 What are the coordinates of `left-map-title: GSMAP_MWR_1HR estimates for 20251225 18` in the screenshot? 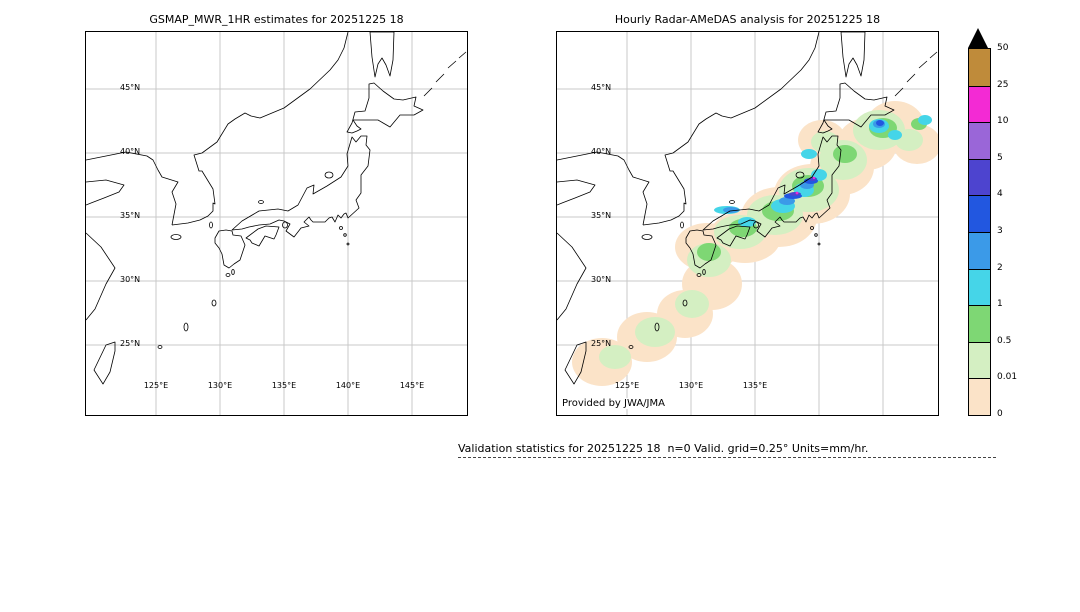 It's located at (276, 19).